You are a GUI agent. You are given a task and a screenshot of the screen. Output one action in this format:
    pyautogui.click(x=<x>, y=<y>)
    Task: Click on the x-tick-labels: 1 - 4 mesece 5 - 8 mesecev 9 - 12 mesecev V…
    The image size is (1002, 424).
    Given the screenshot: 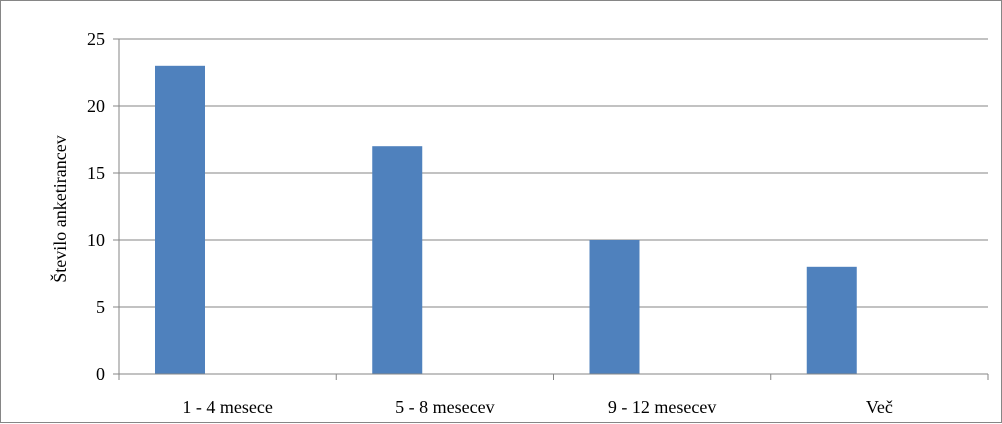 What is the action you would take?
    pyautogui.click(x=537, y=407)
    